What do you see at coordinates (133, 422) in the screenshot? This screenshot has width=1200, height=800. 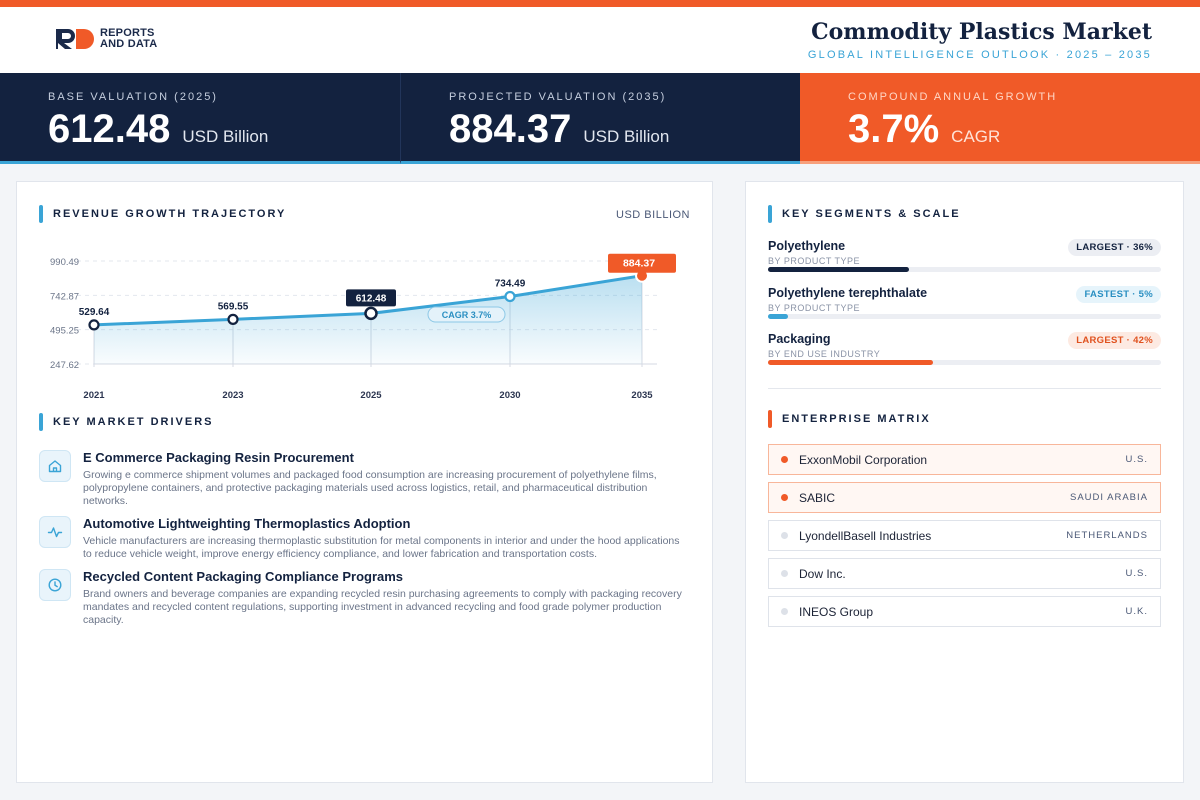 I see `section-title: KEY MARKET DRIVERS` at bounding box center [133, 422].